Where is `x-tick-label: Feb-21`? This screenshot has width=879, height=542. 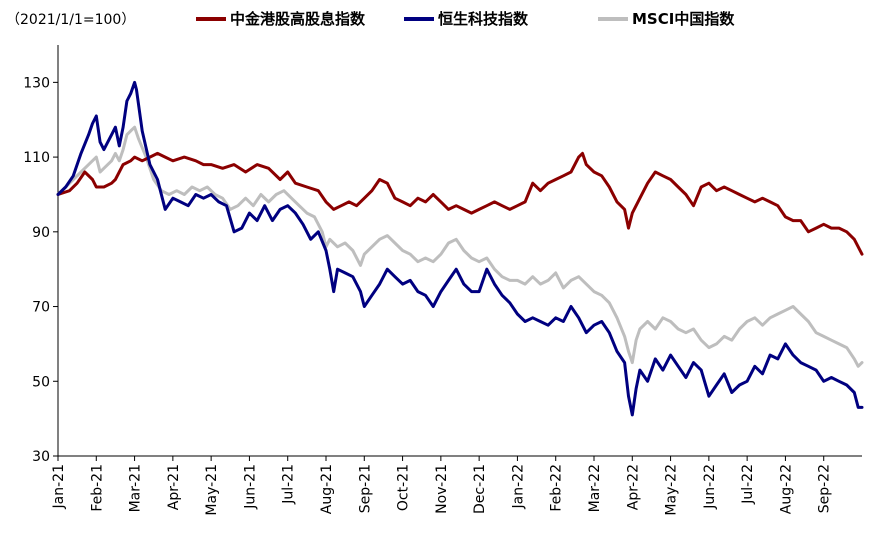
x-tick-label: Feb-21 is located at coordinates (97, 488).